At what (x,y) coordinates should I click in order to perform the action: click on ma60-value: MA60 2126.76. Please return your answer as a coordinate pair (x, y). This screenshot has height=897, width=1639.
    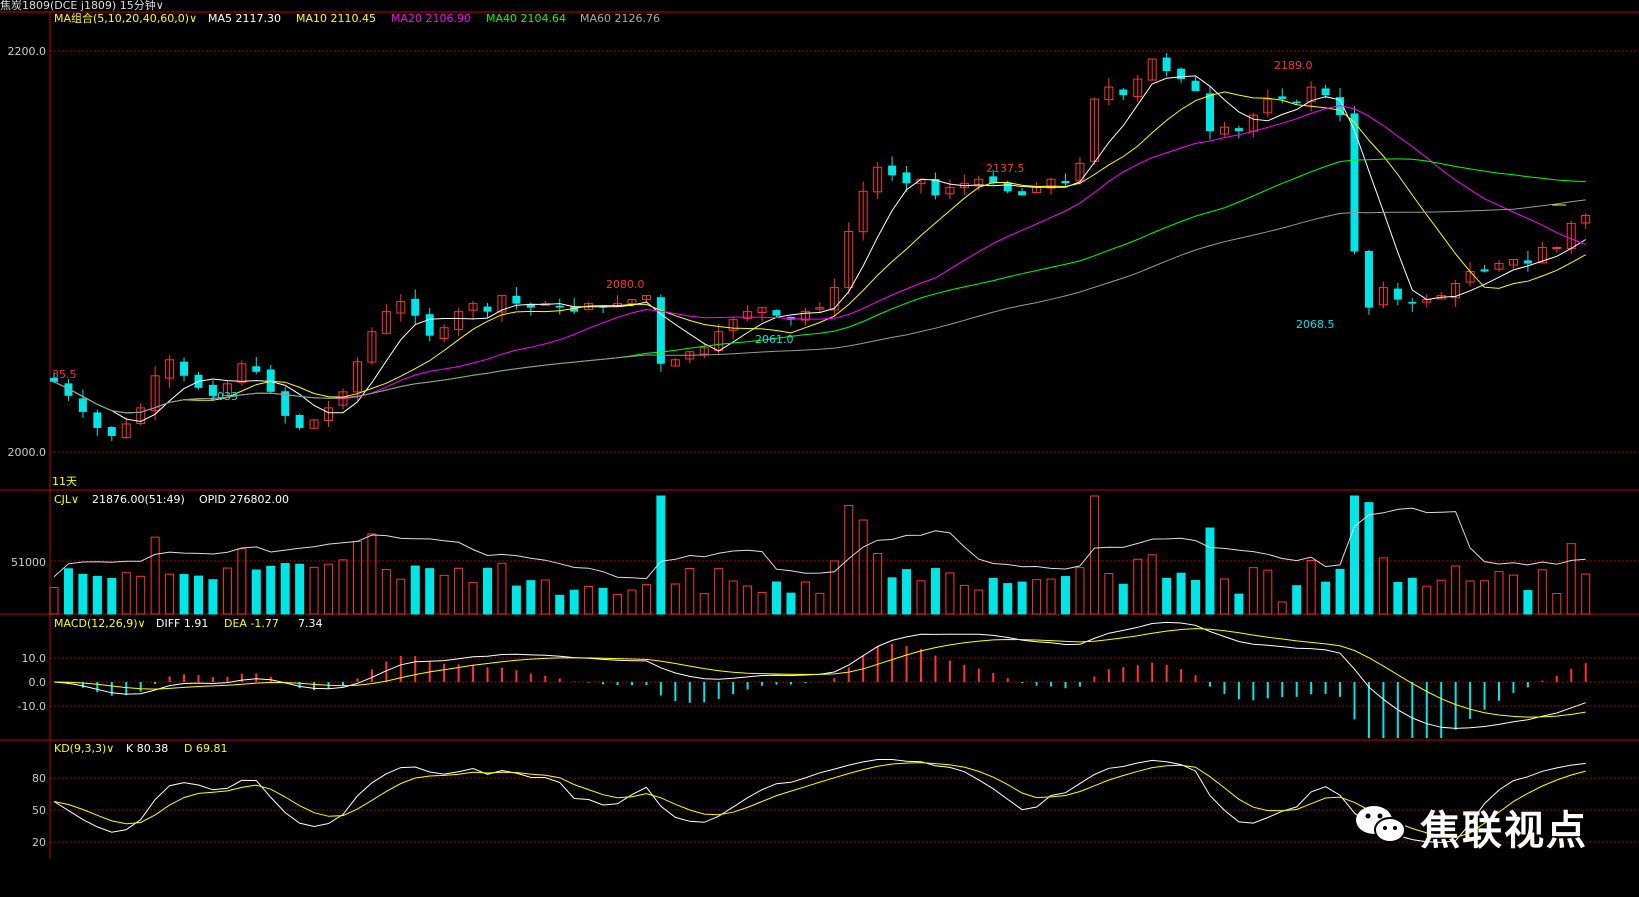
    Looking at the image, I should click on (620, 18).